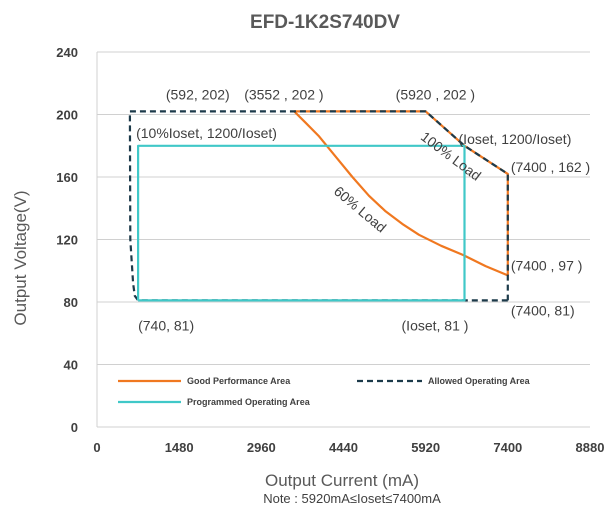 The image size is (607, 510). I want to click on chart-note: Note : 5920mA≤Ioset≤7400mA, so click(352, 498).